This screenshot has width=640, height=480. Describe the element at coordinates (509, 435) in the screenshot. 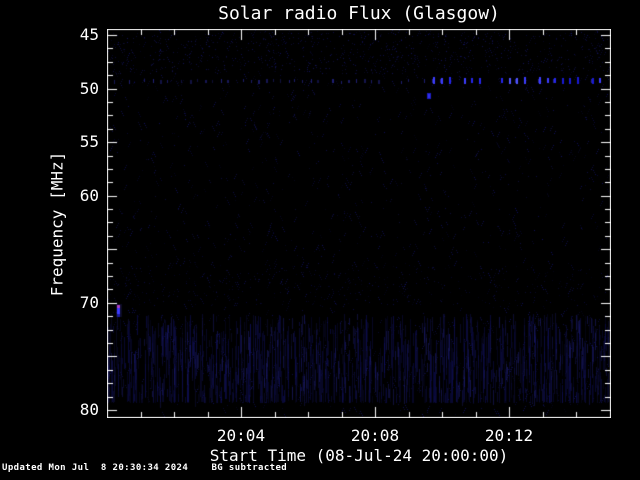

I see `x-tick-label: 20:12` at that location.